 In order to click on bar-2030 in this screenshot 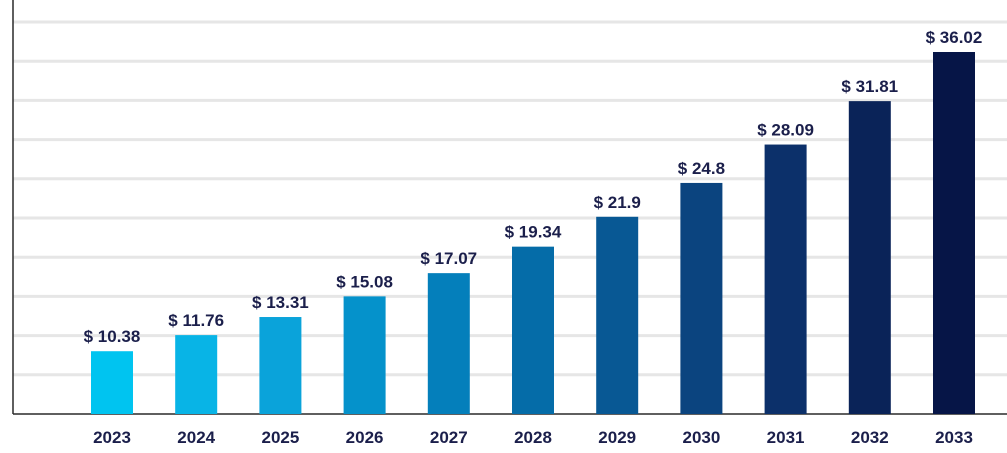, I will do `click(701, 298)`.